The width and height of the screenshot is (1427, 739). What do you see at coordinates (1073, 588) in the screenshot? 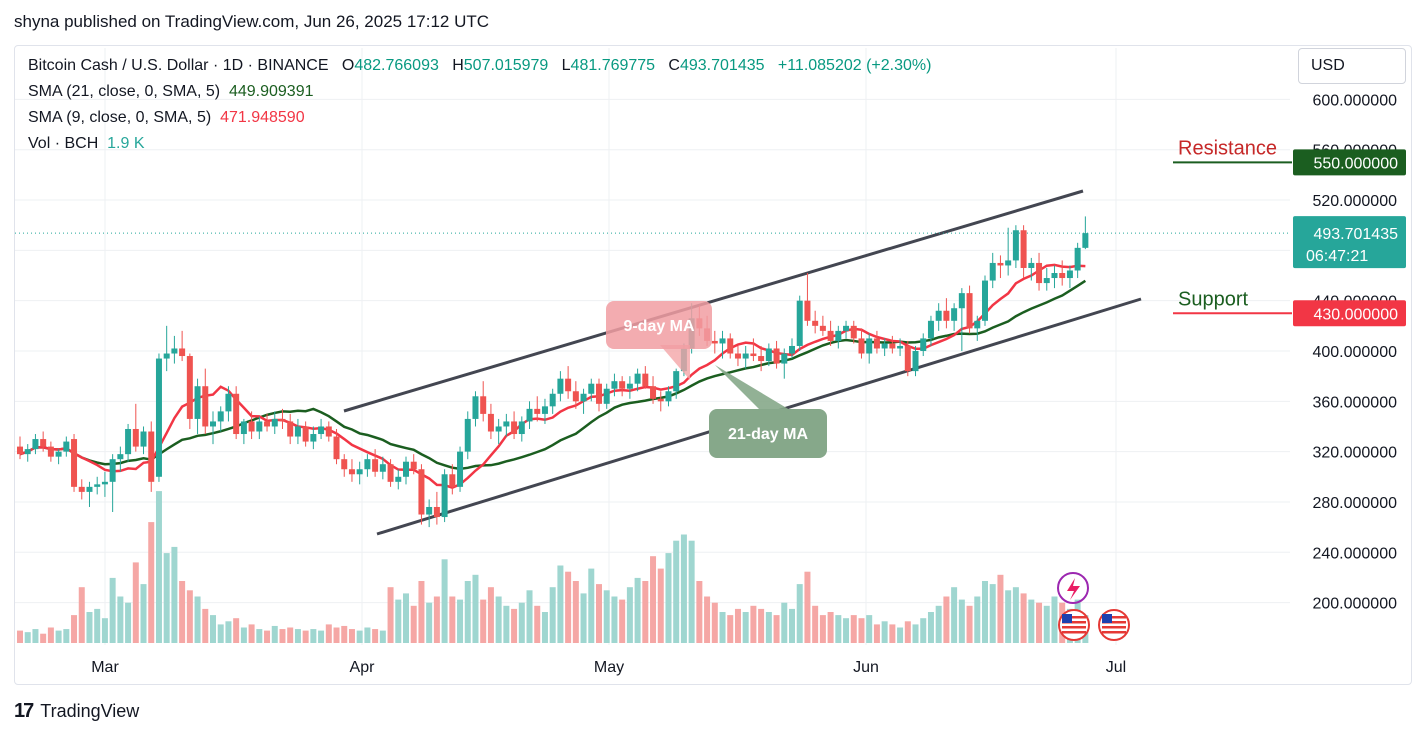
I see `lightning-event-icon` at bounding box center [1073, 588].